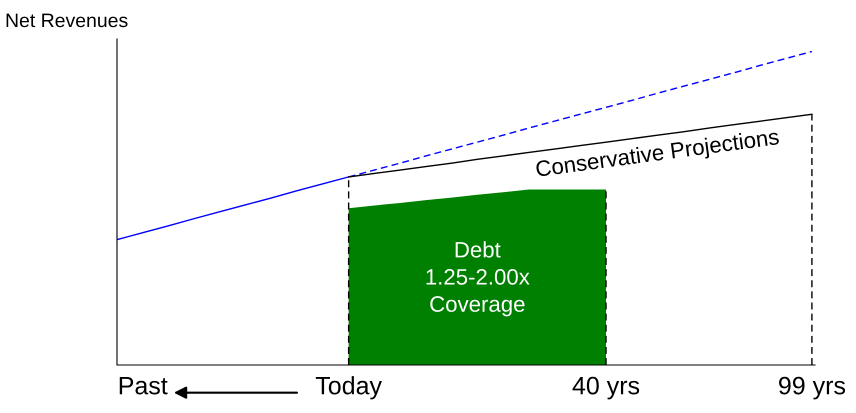  What do you see at coordinates (349, 388) in the screenshot?
I see `x-tick-label: Today` at bounding box center [349, 388].